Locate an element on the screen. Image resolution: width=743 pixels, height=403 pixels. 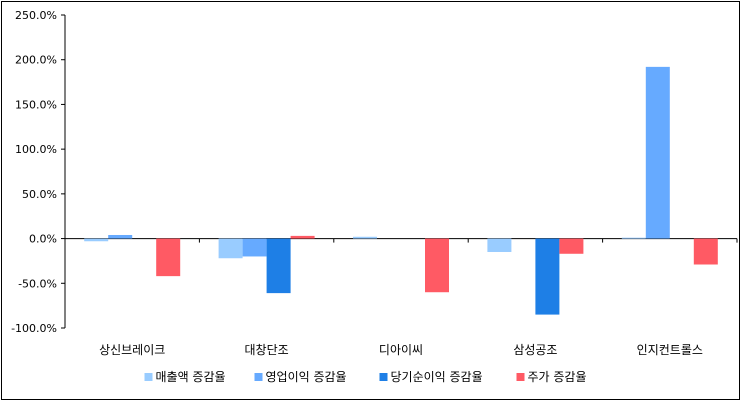
y-tick-label: 250.0% is located at coordinates (36, 15).